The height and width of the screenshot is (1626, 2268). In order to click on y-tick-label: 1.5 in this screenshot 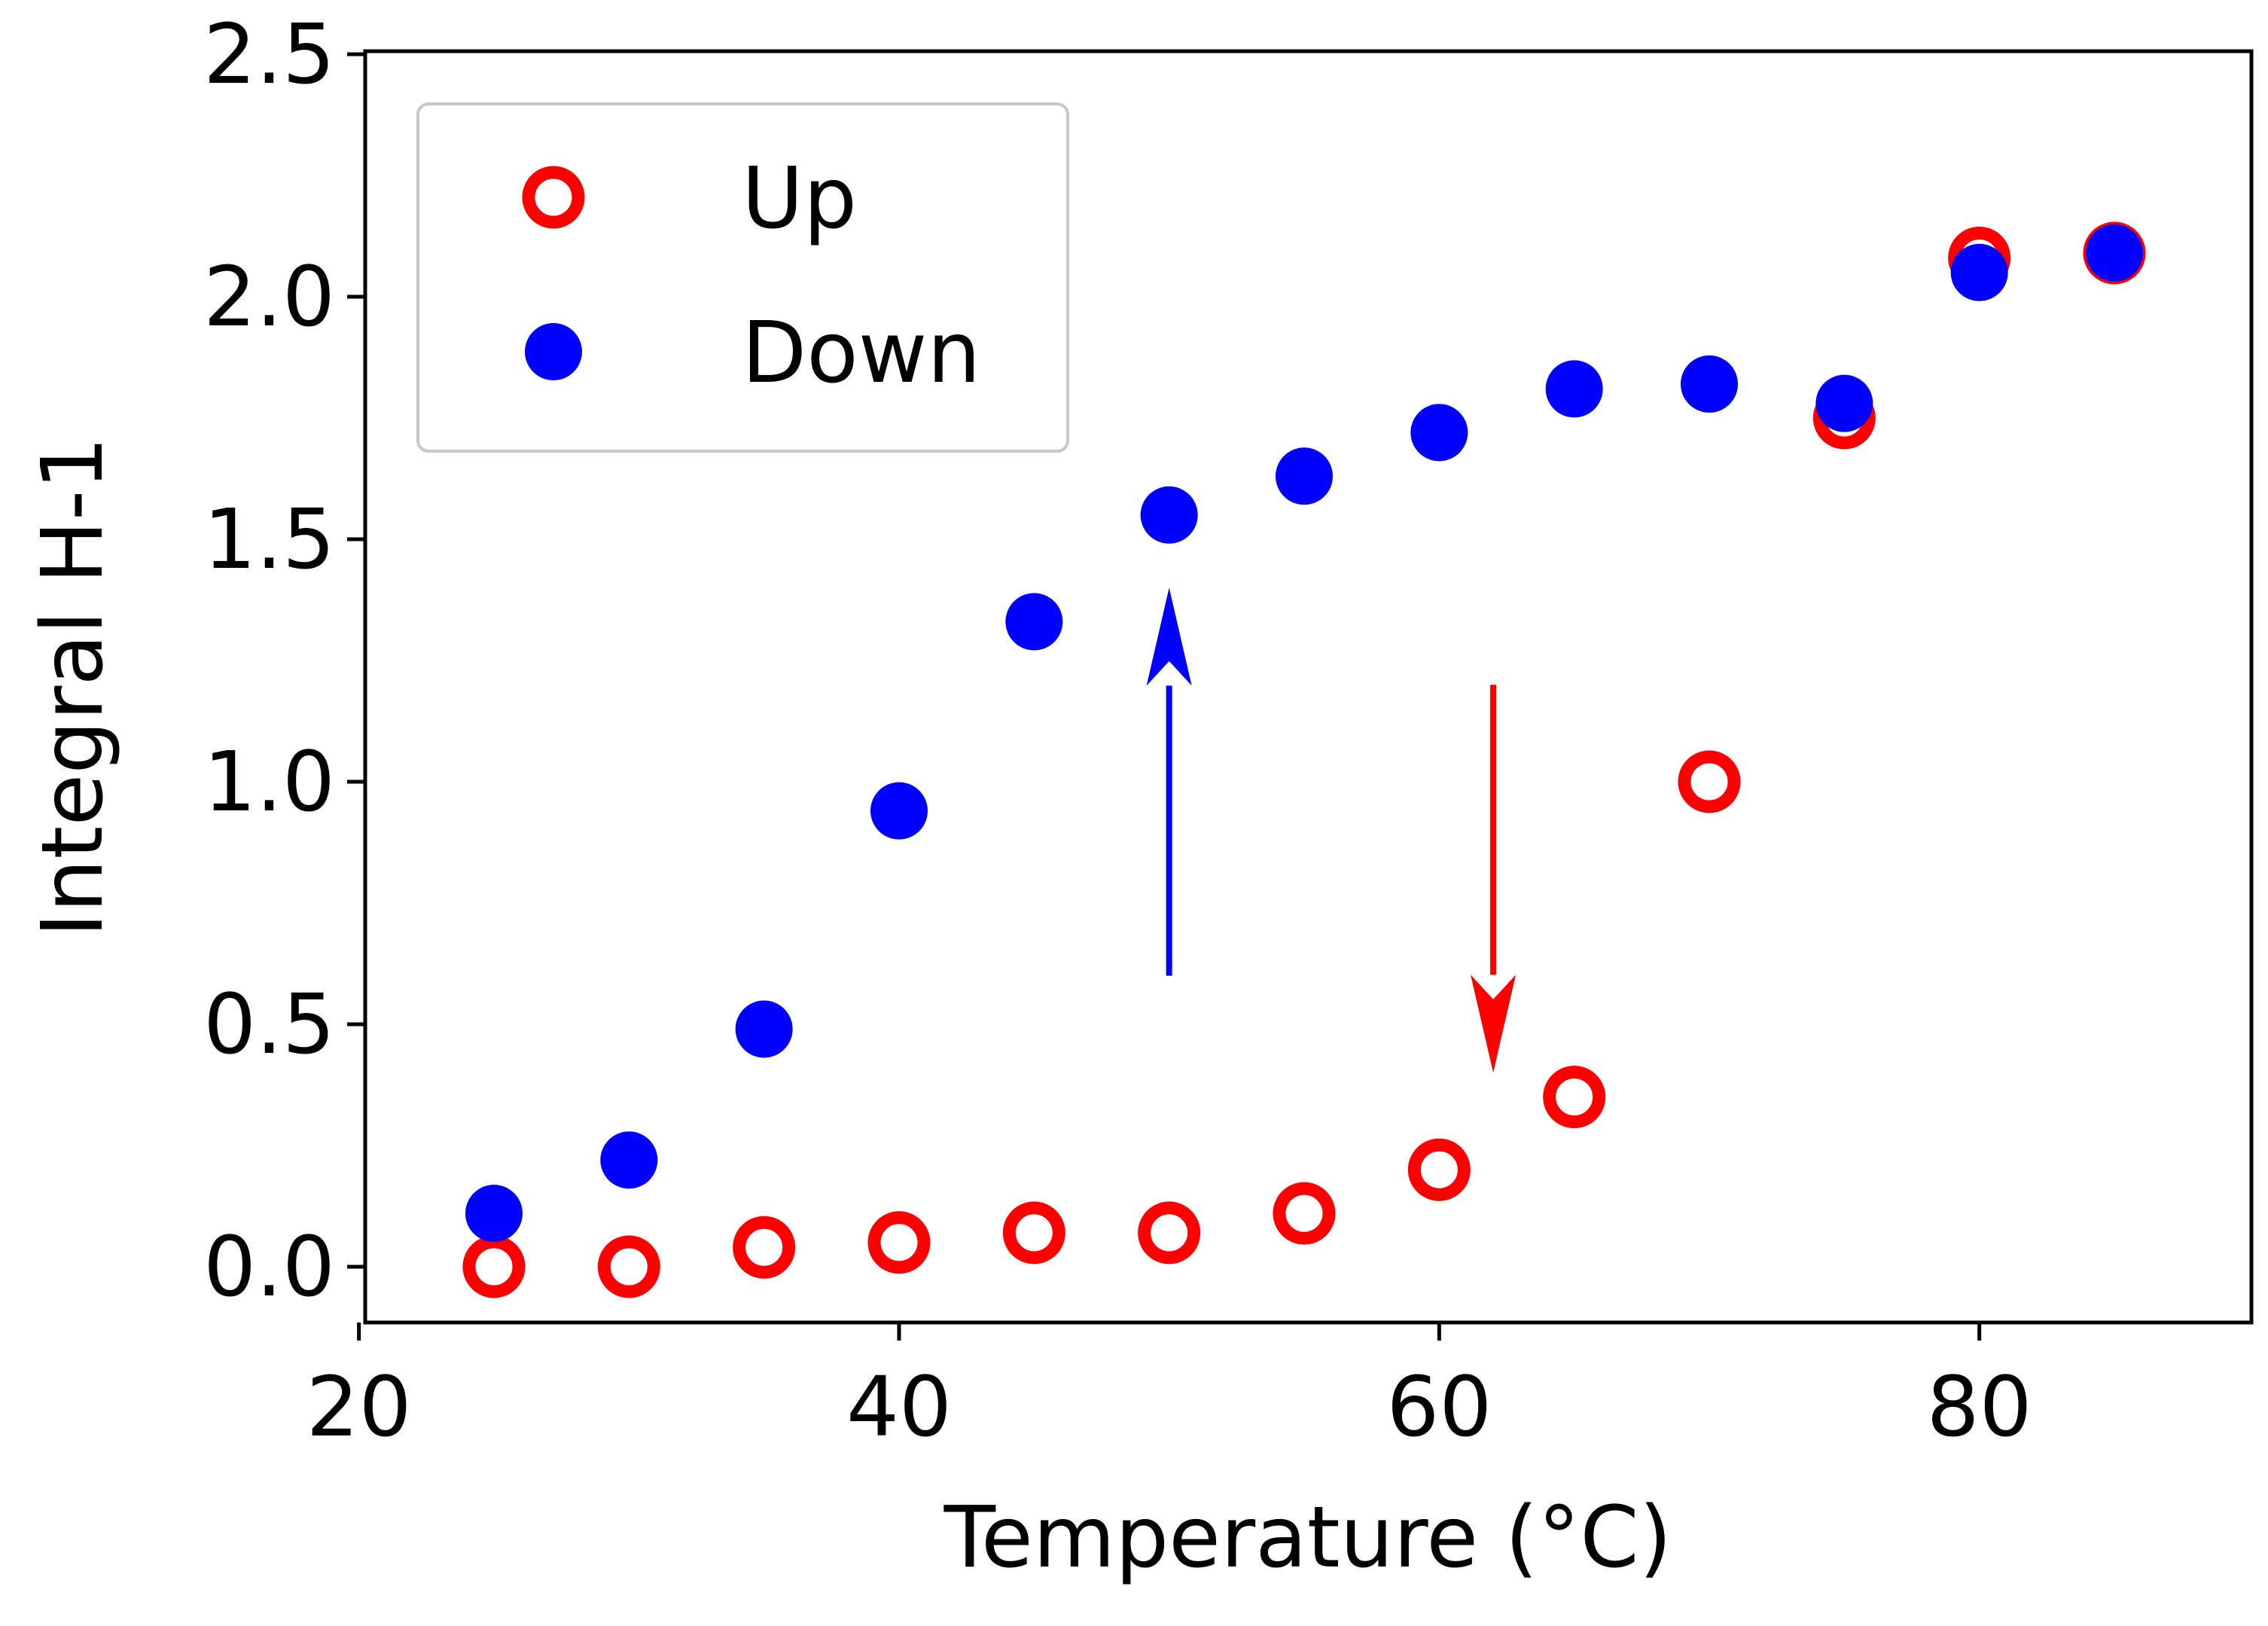, I will do `click(269, 539)`.